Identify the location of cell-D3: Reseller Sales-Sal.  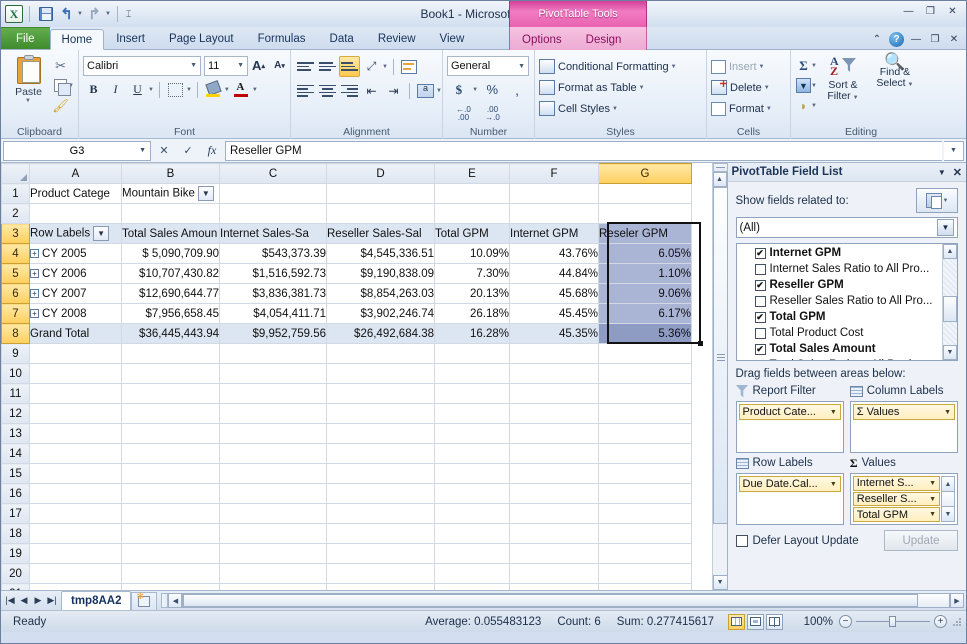
(380, 233).